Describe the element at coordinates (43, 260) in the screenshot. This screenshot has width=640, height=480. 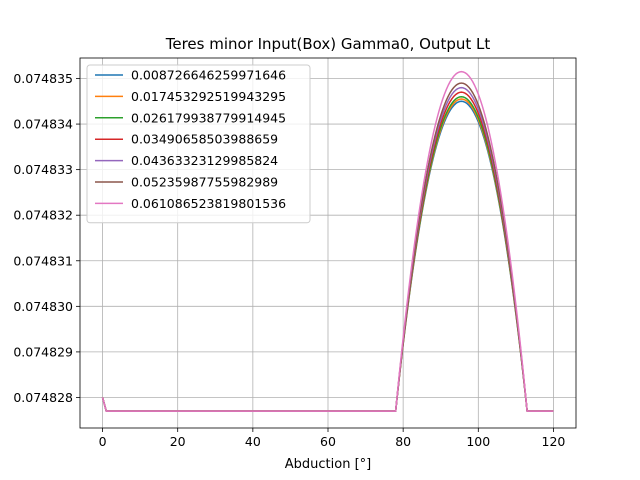
I see `y-tick-label: 0.074831` at that location.